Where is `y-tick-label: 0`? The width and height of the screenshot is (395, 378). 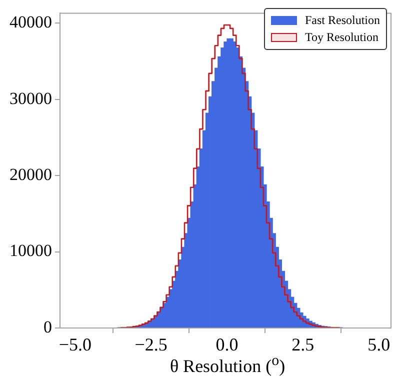
y-tick-label: 0 is located at coordinates (48, 326).